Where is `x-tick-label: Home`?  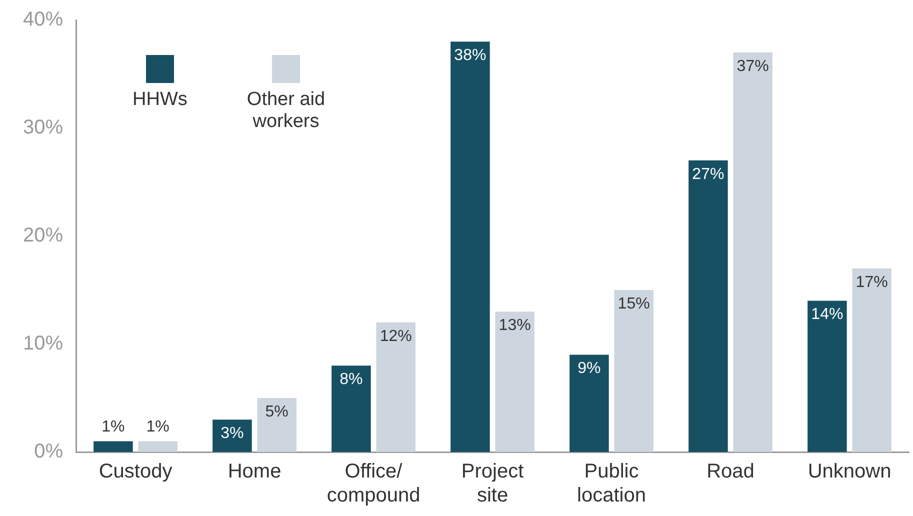 x-tick-label: Home is located at coordinates (255, 471).